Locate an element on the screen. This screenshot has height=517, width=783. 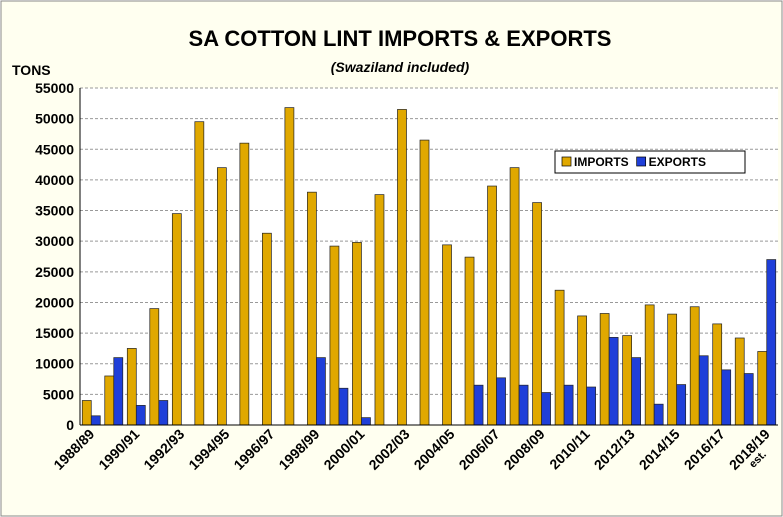
y-tick-label: 20000 is located at coordinates (54, 302).